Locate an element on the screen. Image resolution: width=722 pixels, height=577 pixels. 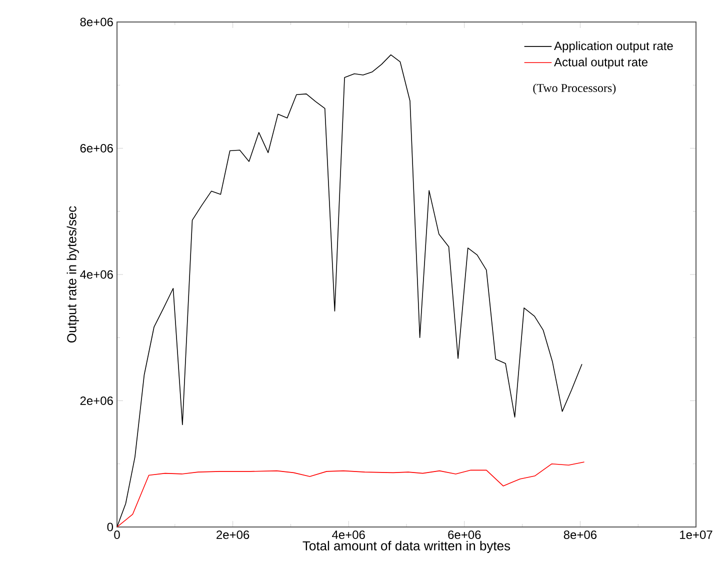
x-tick-label: 1e+07 is located at coordinates (696, 535).